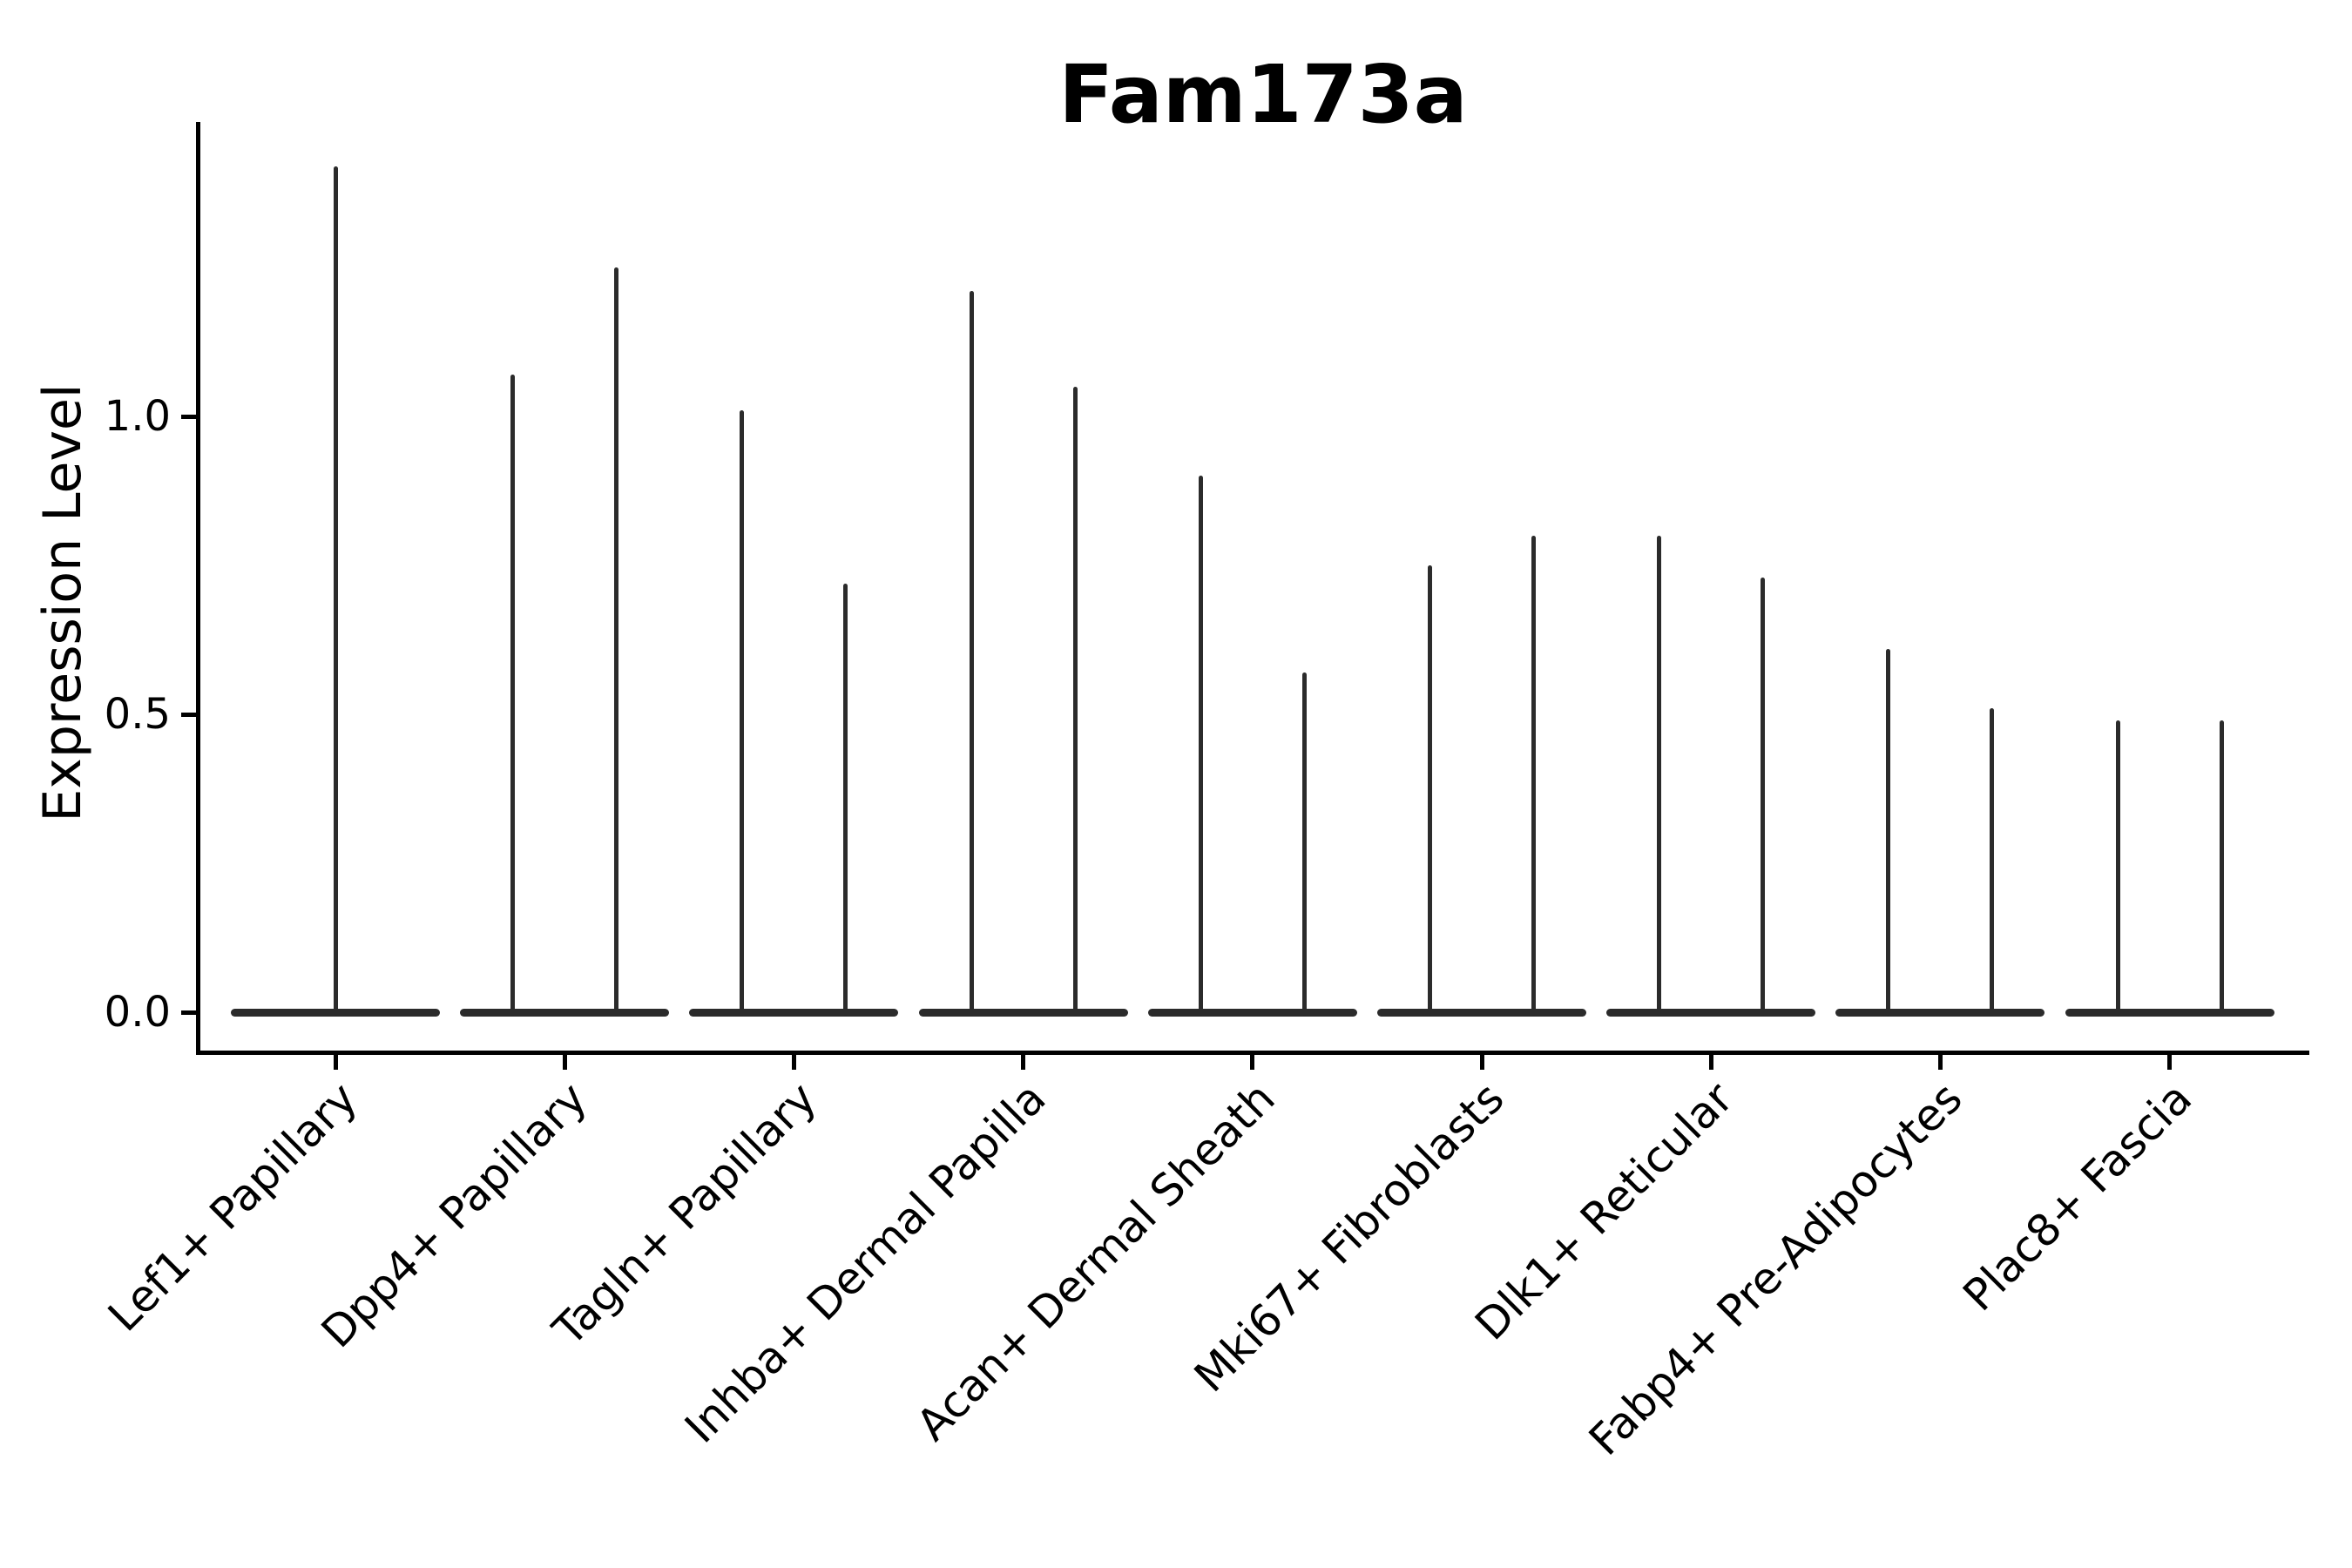  I want to click on y-axis-spine, so click(198, 588).